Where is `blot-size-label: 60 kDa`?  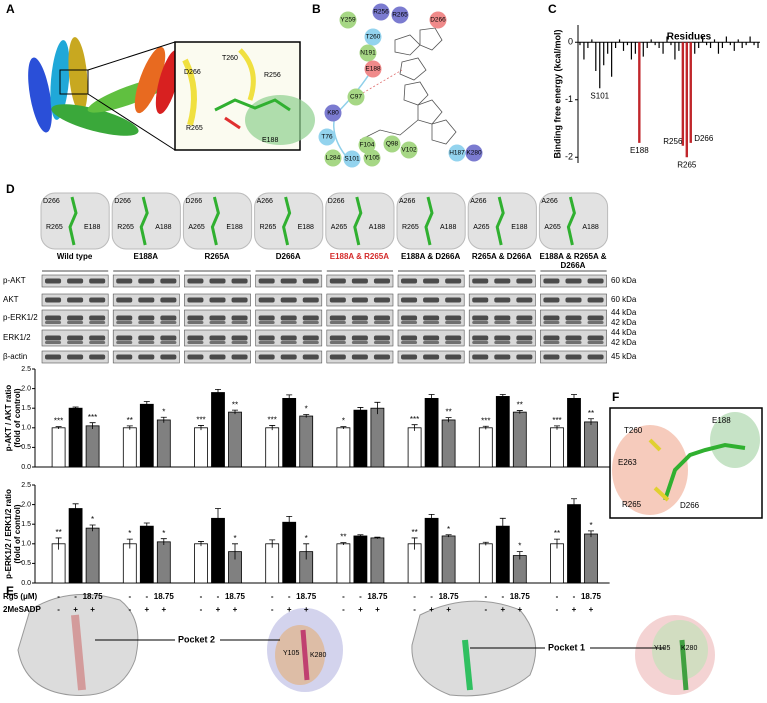 blot-size-label: 60 kDa is located at coordinates (624, 299).